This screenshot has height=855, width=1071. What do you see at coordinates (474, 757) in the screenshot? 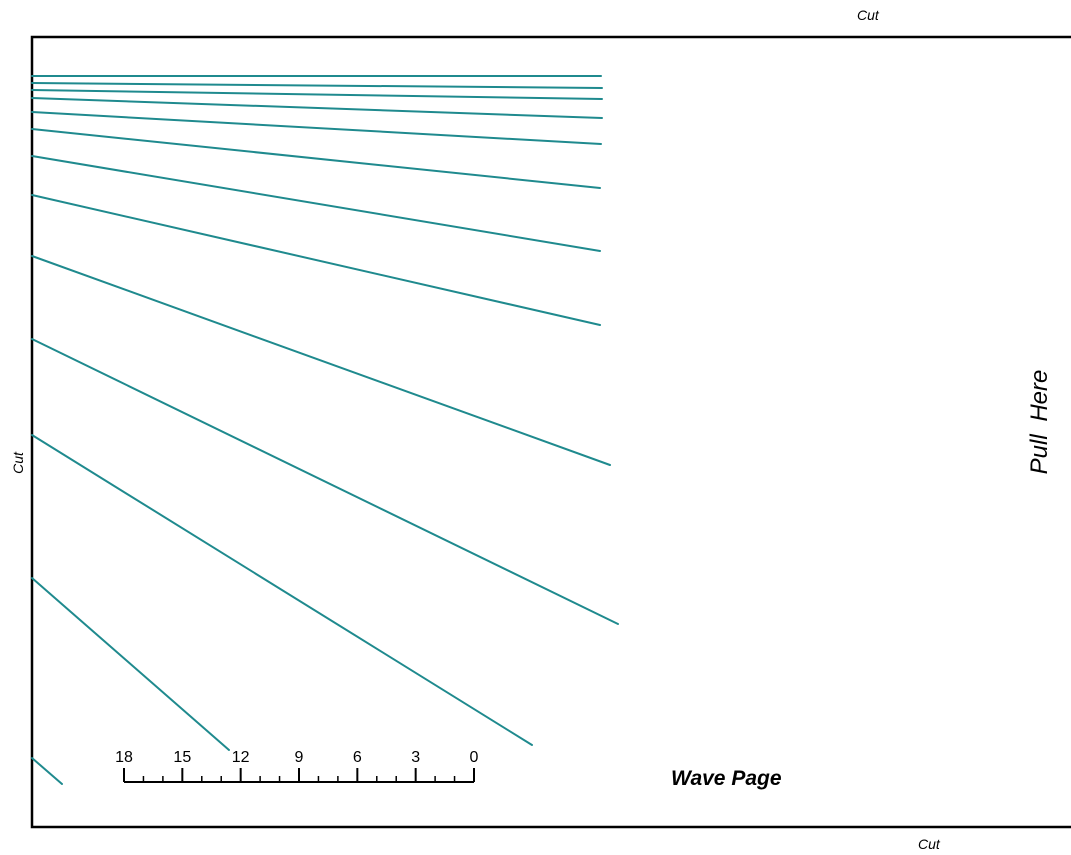
I see `scale-label: 0` at bounding box center [474, 757].